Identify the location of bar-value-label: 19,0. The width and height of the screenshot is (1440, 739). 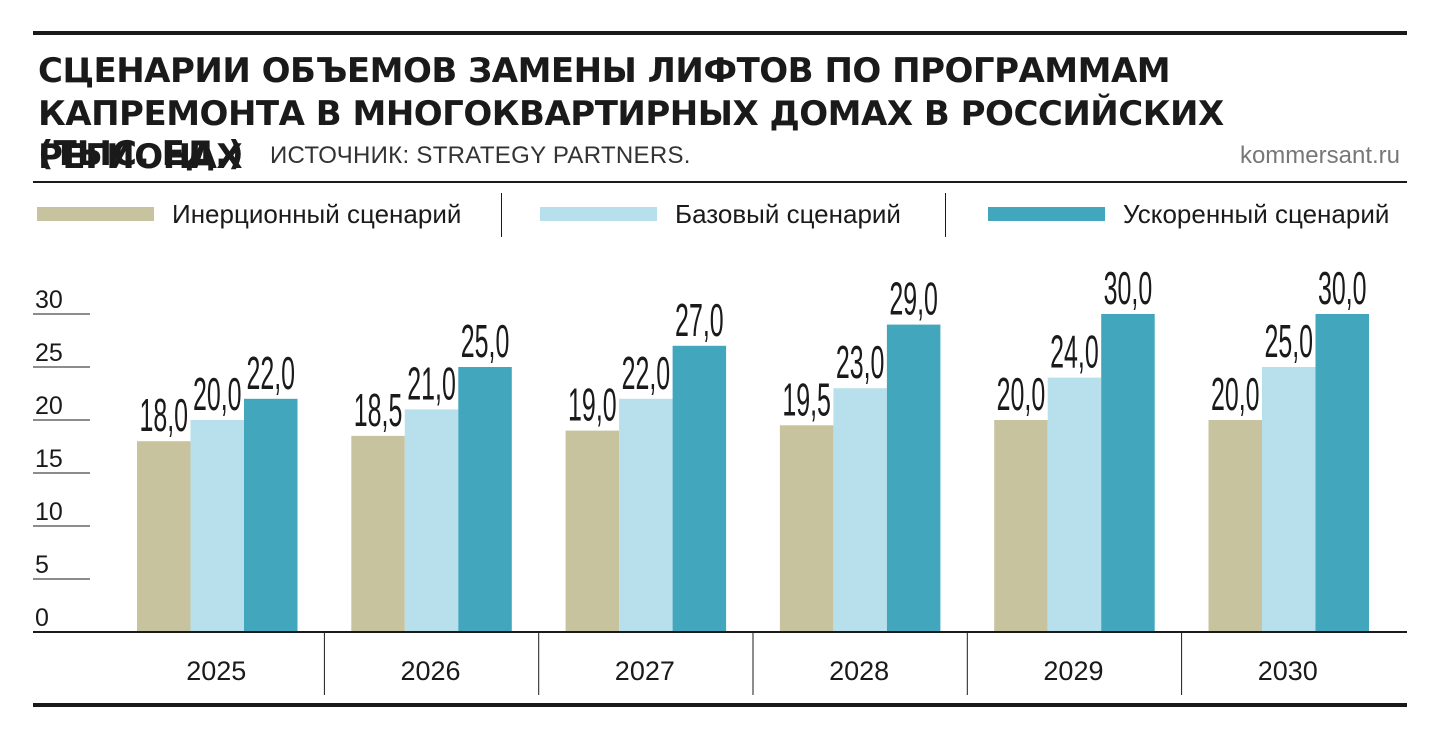
(592, 404).